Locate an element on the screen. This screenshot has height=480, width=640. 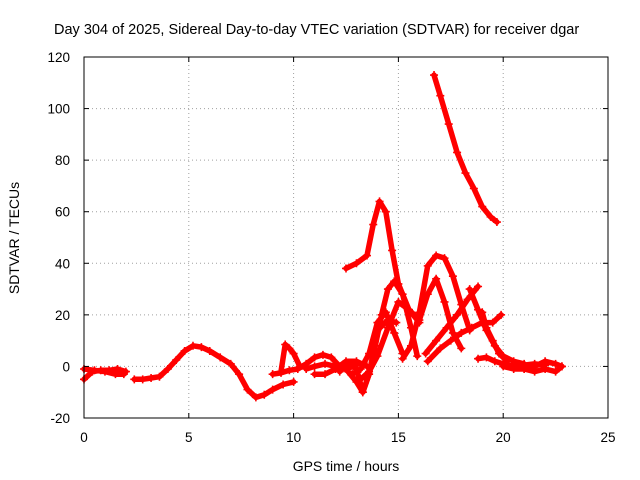
x-tick-label: 0 is located at coordinates (84, 437).